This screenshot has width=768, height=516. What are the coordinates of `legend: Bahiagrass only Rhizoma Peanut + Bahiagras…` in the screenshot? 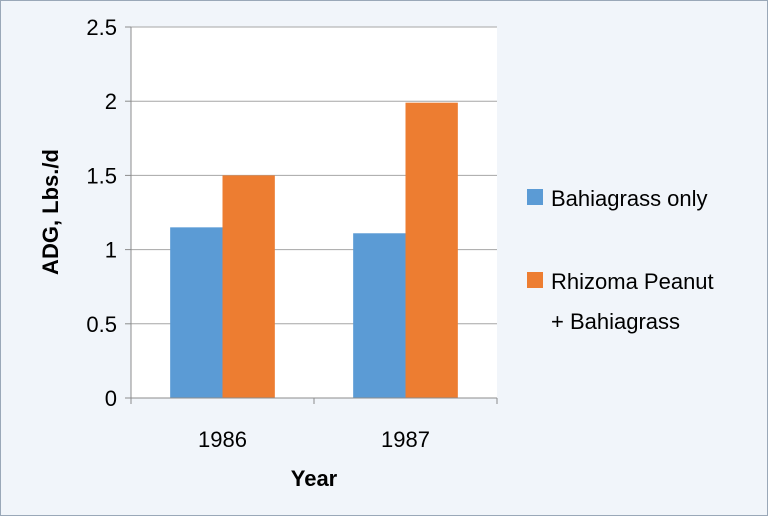 It's located at (620, 260).